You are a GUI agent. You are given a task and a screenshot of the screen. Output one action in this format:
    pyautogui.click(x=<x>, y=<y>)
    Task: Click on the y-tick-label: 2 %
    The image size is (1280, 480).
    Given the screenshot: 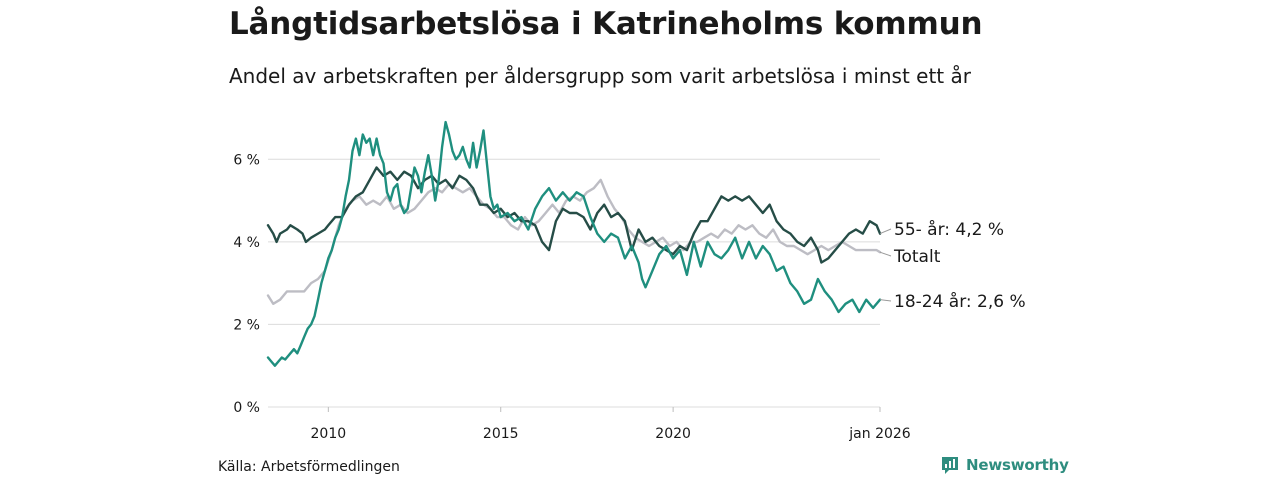 What is the action you would take?
    pyautogui.click(x=246, y=325)
    